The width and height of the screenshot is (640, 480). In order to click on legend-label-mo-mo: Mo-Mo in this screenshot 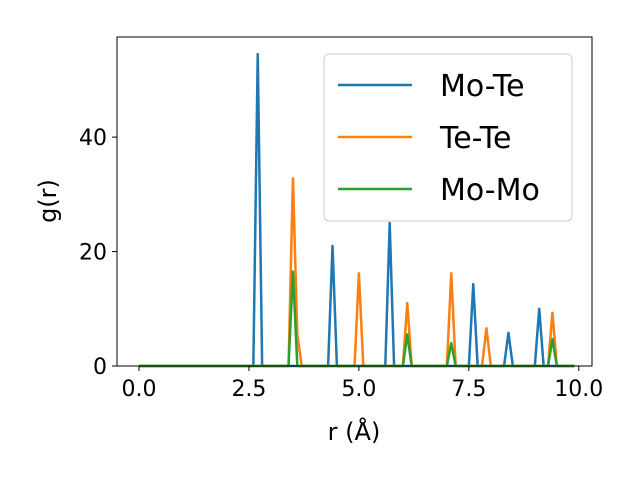, I will do `click(490, 190)`.